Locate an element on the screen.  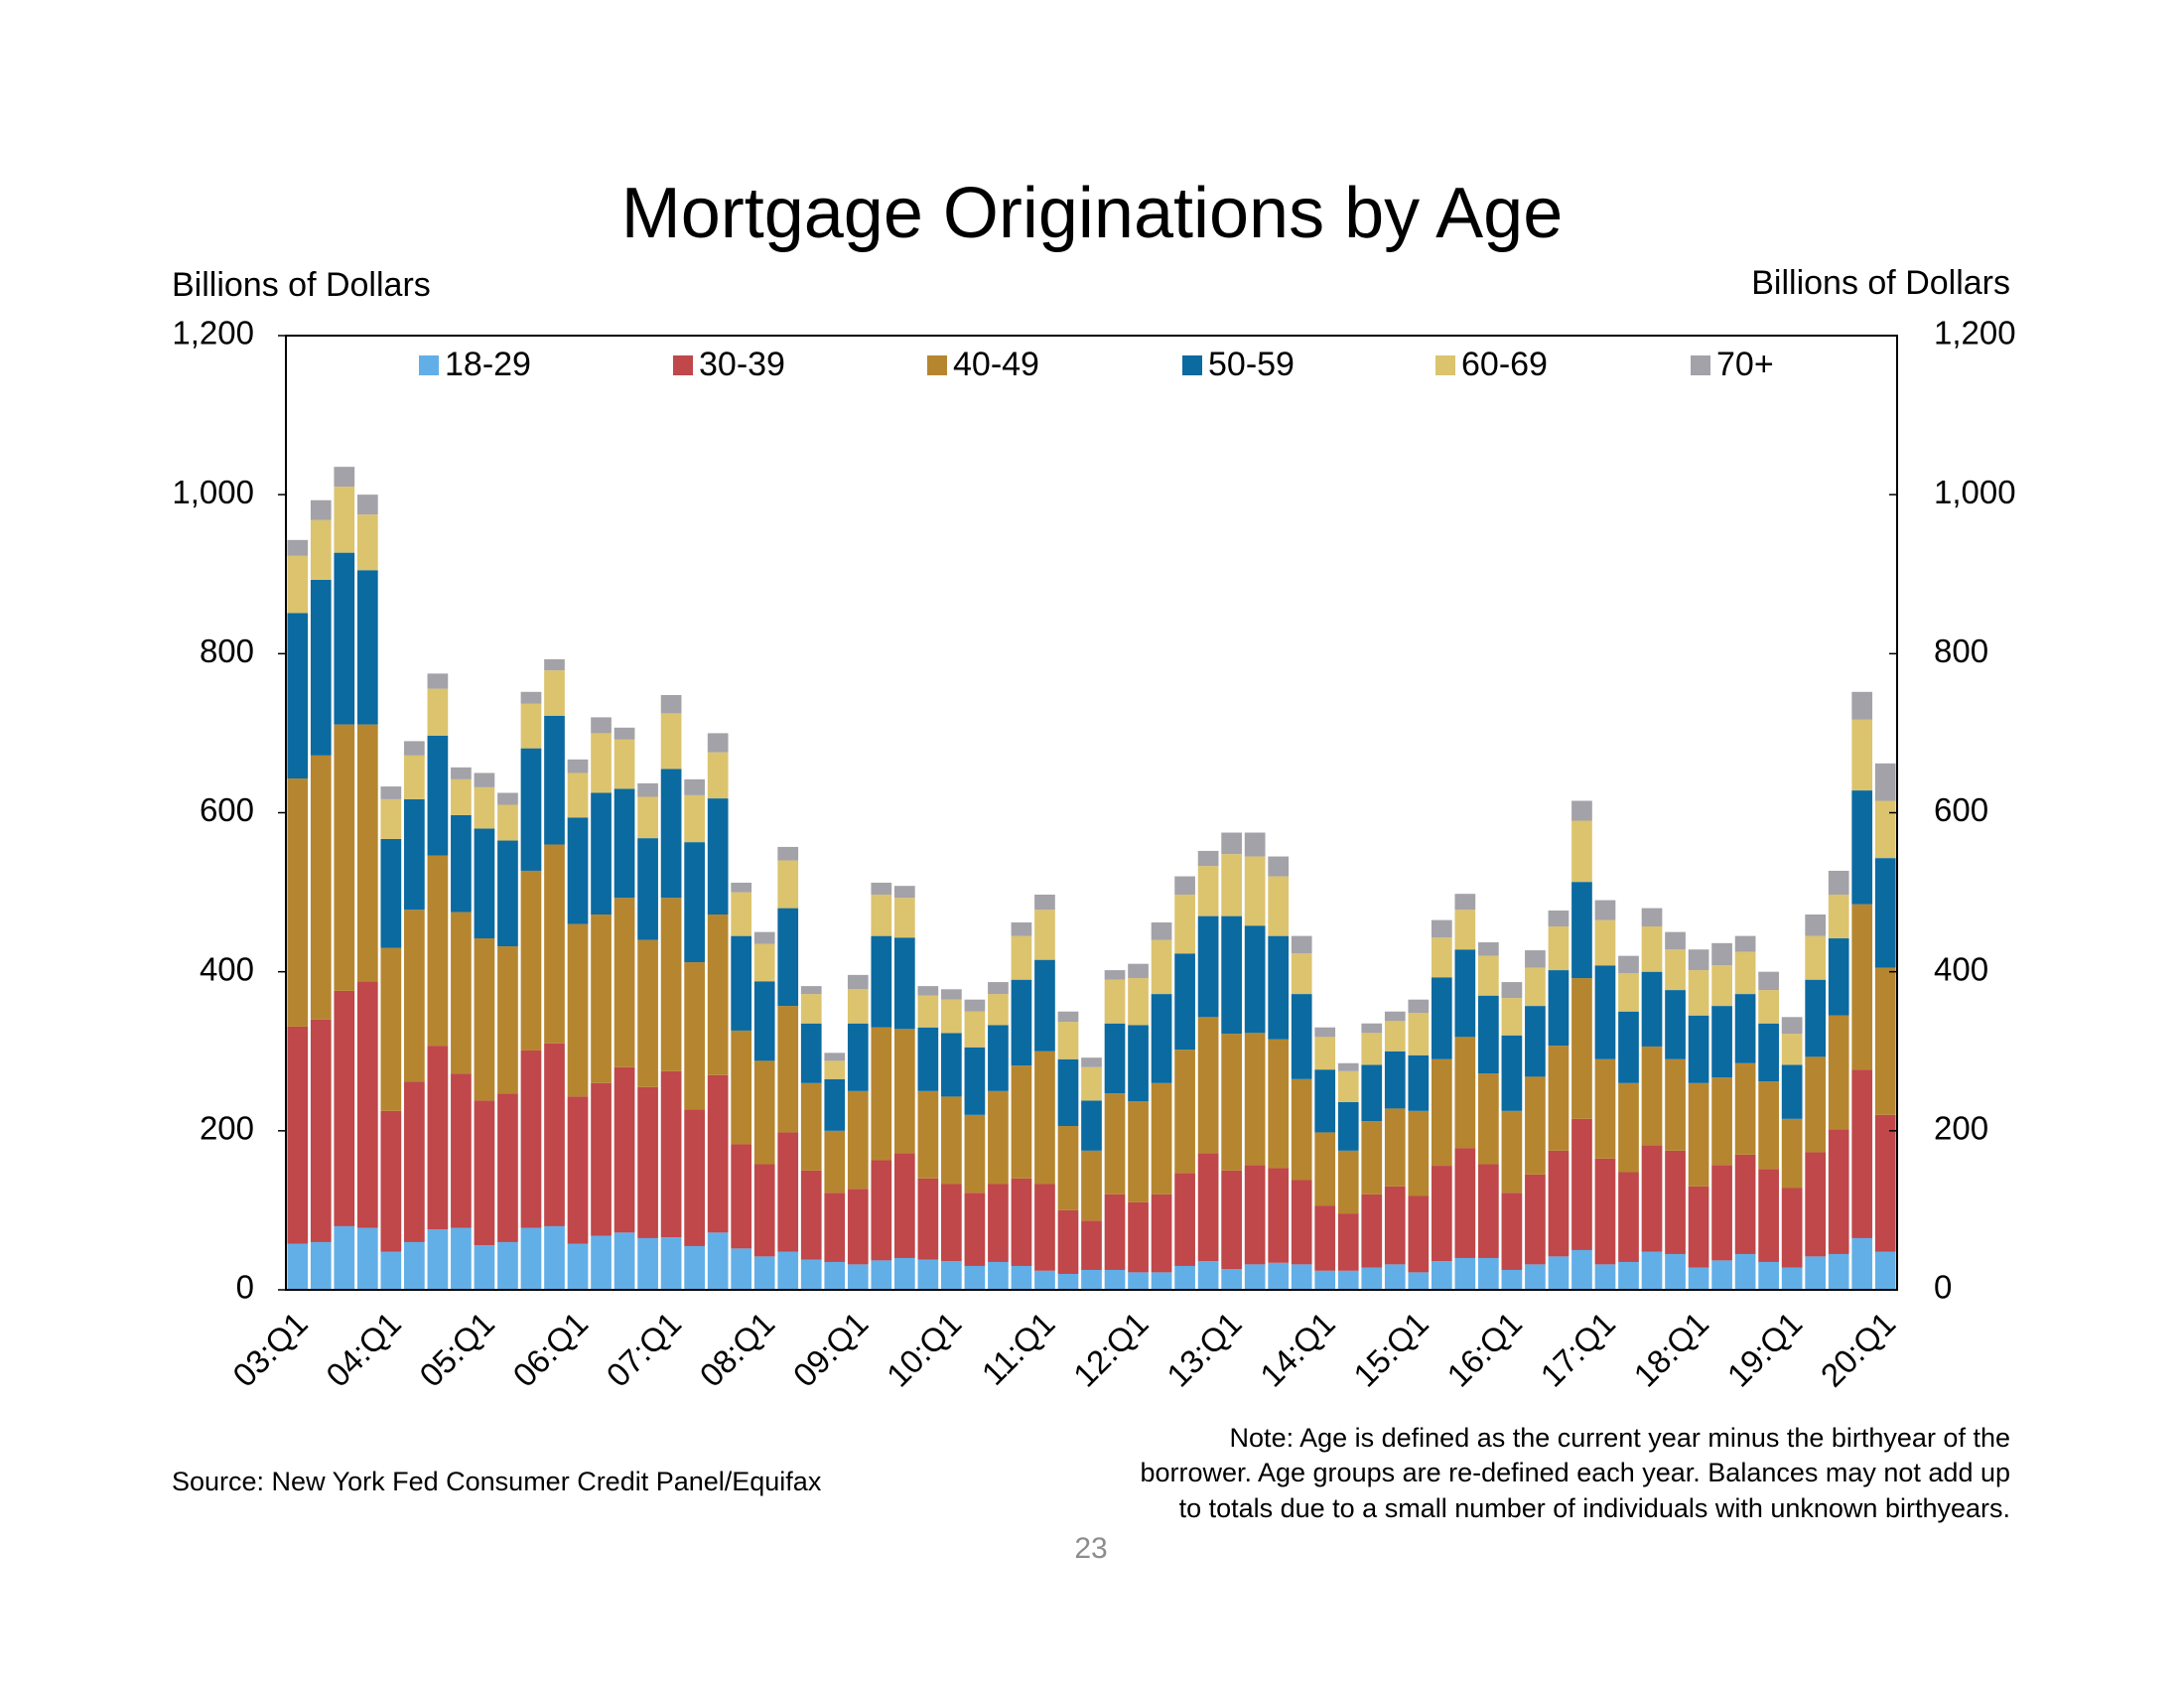
x-tick-label: 12:Q1 is located at coordinates (1111, 1349).